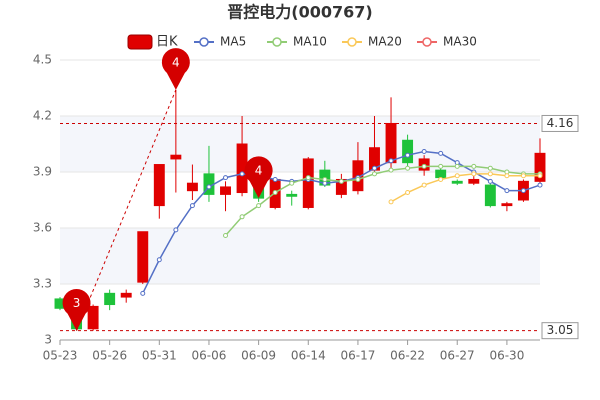  I want to click on x-tick-label: 05-23, so click(60, 356).